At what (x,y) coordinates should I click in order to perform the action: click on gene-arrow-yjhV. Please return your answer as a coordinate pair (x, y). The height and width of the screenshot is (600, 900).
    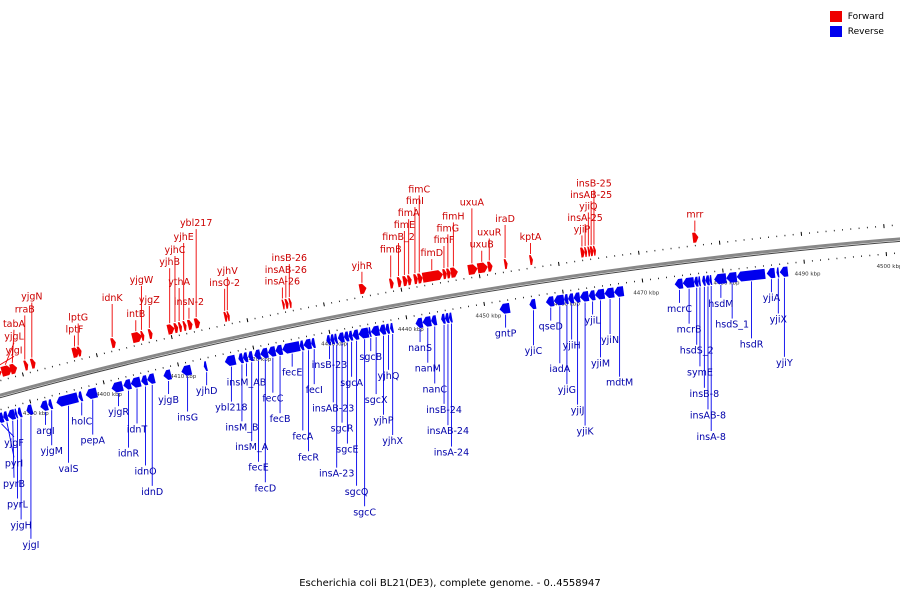
    Looking at the image, I should click on (228, 316).